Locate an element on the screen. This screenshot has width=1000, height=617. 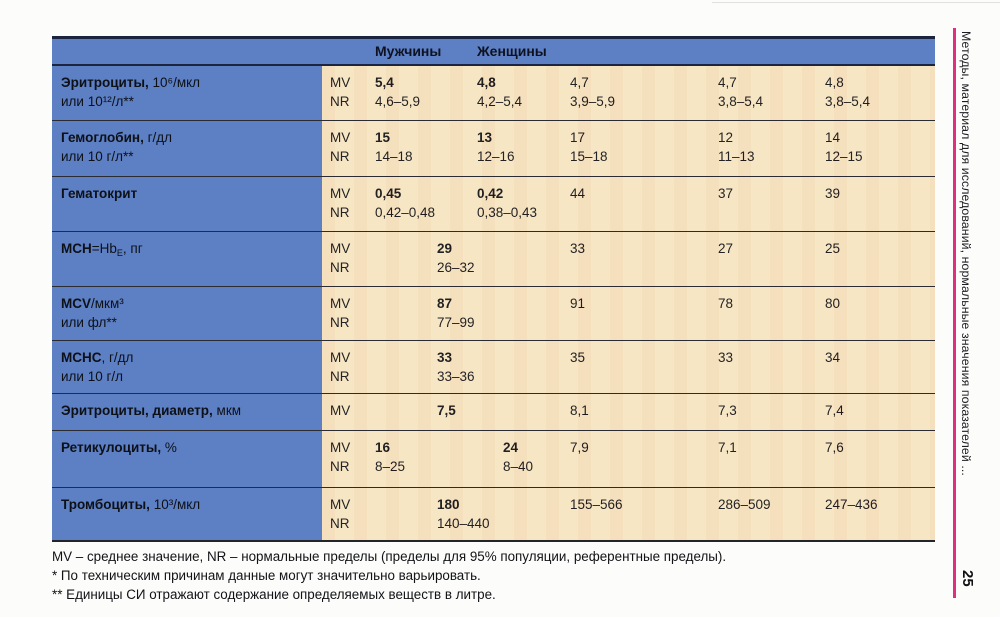
row-label: Ретикулоциты, % is located at coordinates (187, 459).